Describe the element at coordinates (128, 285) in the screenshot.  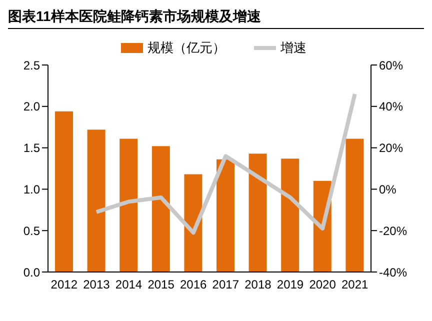
I see `x-tick-label: 2014` at that location.